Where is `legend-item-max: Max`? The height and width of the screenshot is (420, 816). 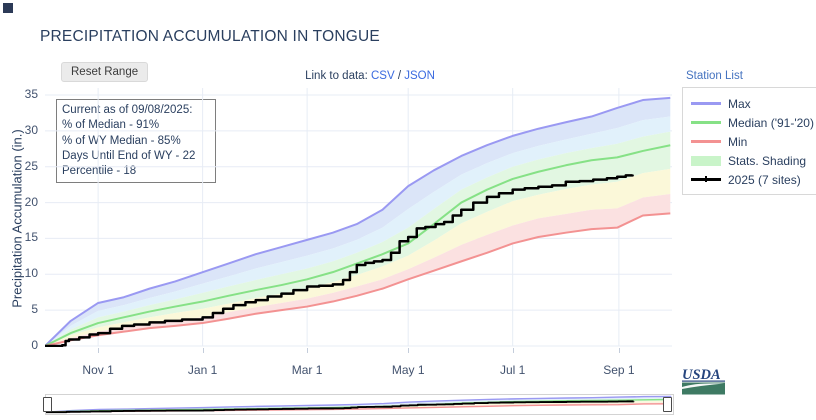 legend-item-max: Max is located at coordinates (753, 103).